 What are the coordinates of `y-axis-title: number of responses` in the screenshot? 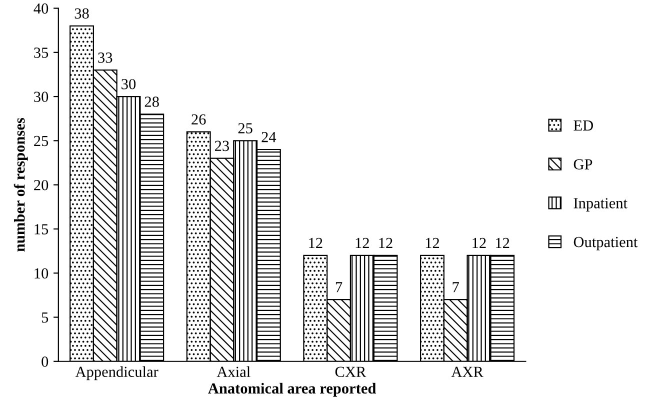 It's located at (21, 185).